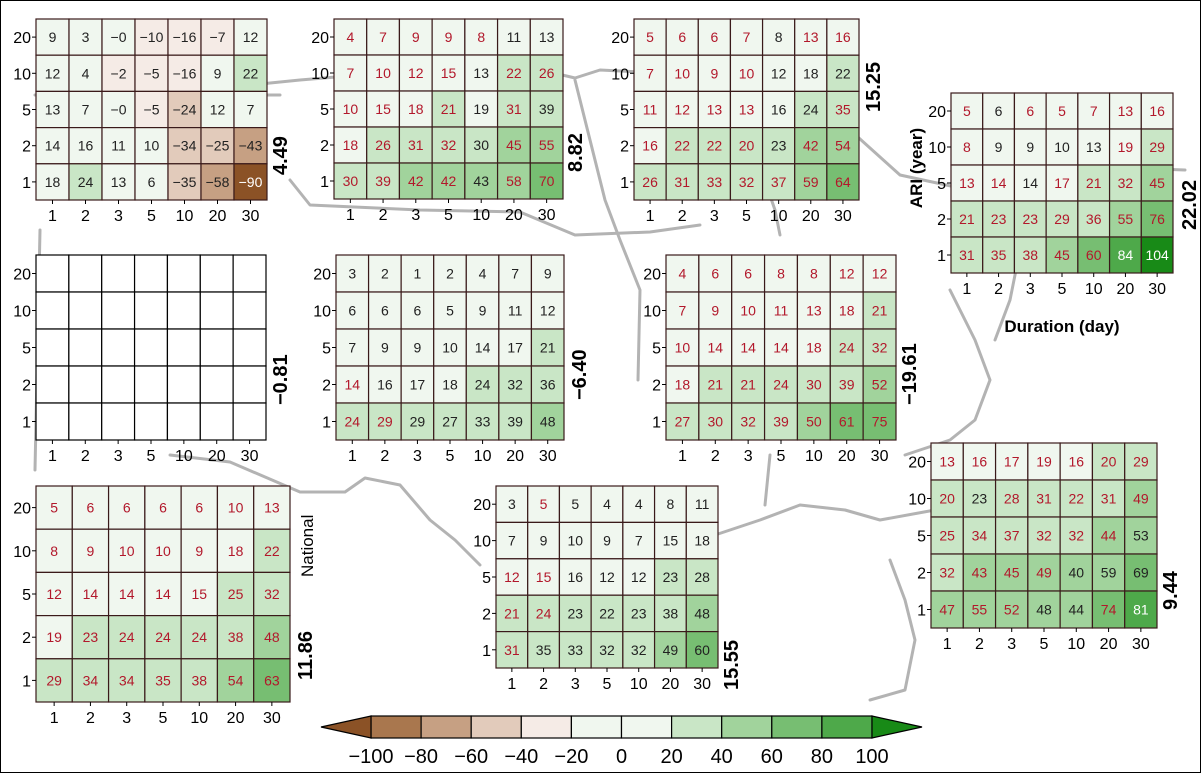  I want to click on cell-value-label: 40, so click(1076, 573).